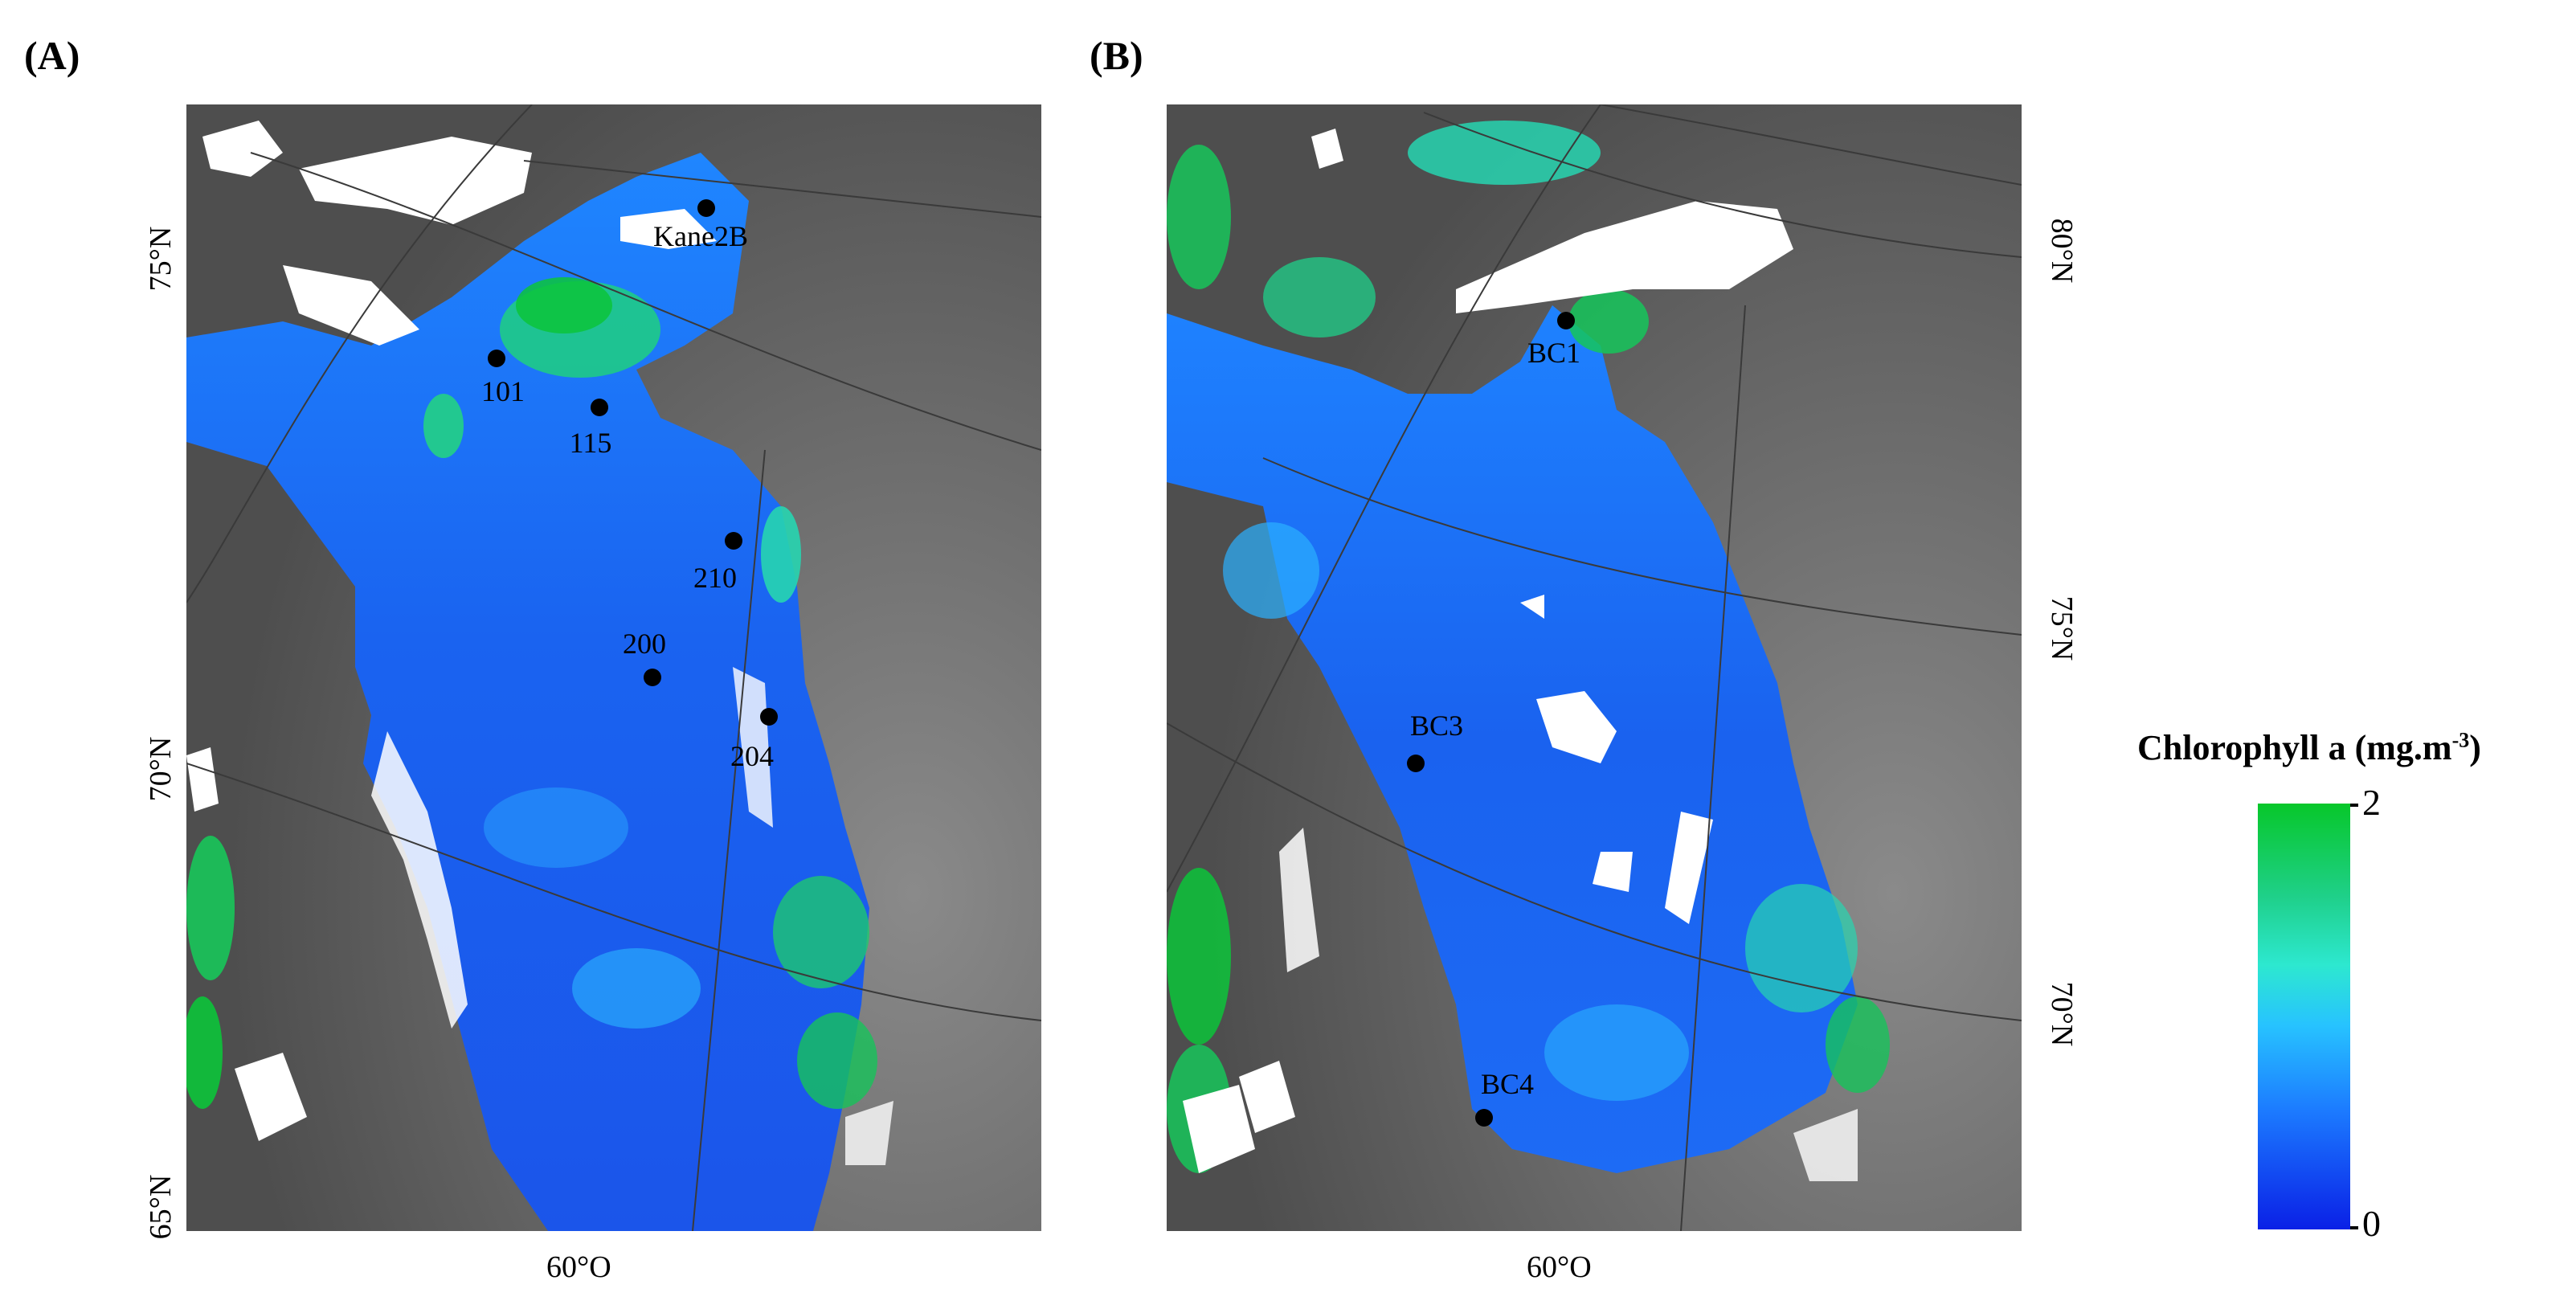 Image resolution: width=2576 pixels, height=1313 pixels. What do you see at coordinates (52, 55) in the screenshot?
I see `panel-a-label: (A)` at bounding box center [52, 55].